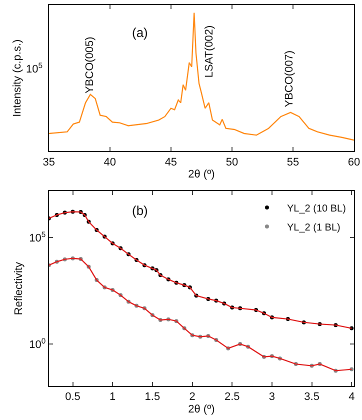  What do you see at coordinates (18, 288) in the screenshot?
I see `y-axis-title: Reflectivity` at bounding box center [18, 288].